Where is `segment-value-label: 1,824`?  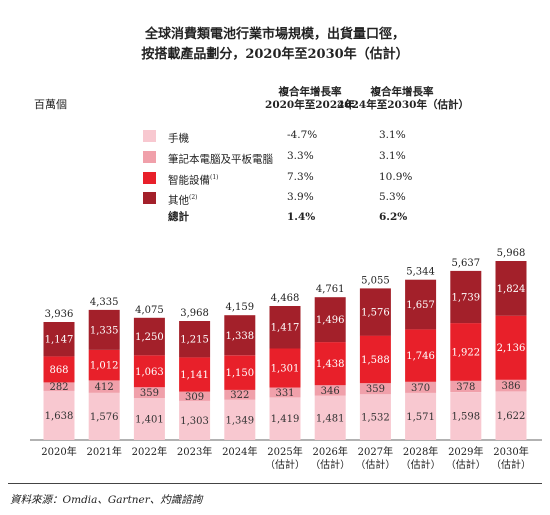
segment-value-label: 1,824 is located at coordinates (511, 289).